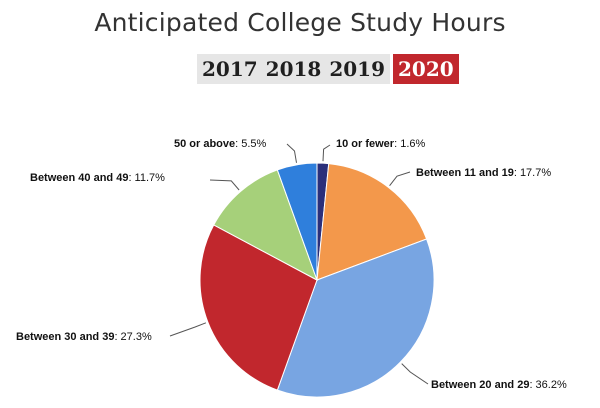  I want to click on slice-value-3: : 36.2%, so click(548, 385).